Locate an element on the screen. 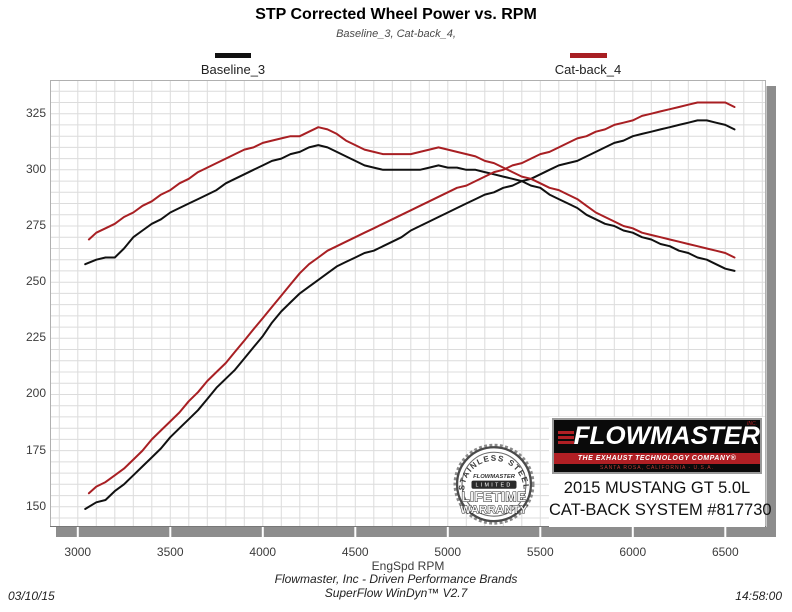 The width and height of the screenshot is (792, 612). flowmaster-logo-tagline: THE EXHAUST TECHNOLOGY COMPANY® is located at coordinates (657, 458).